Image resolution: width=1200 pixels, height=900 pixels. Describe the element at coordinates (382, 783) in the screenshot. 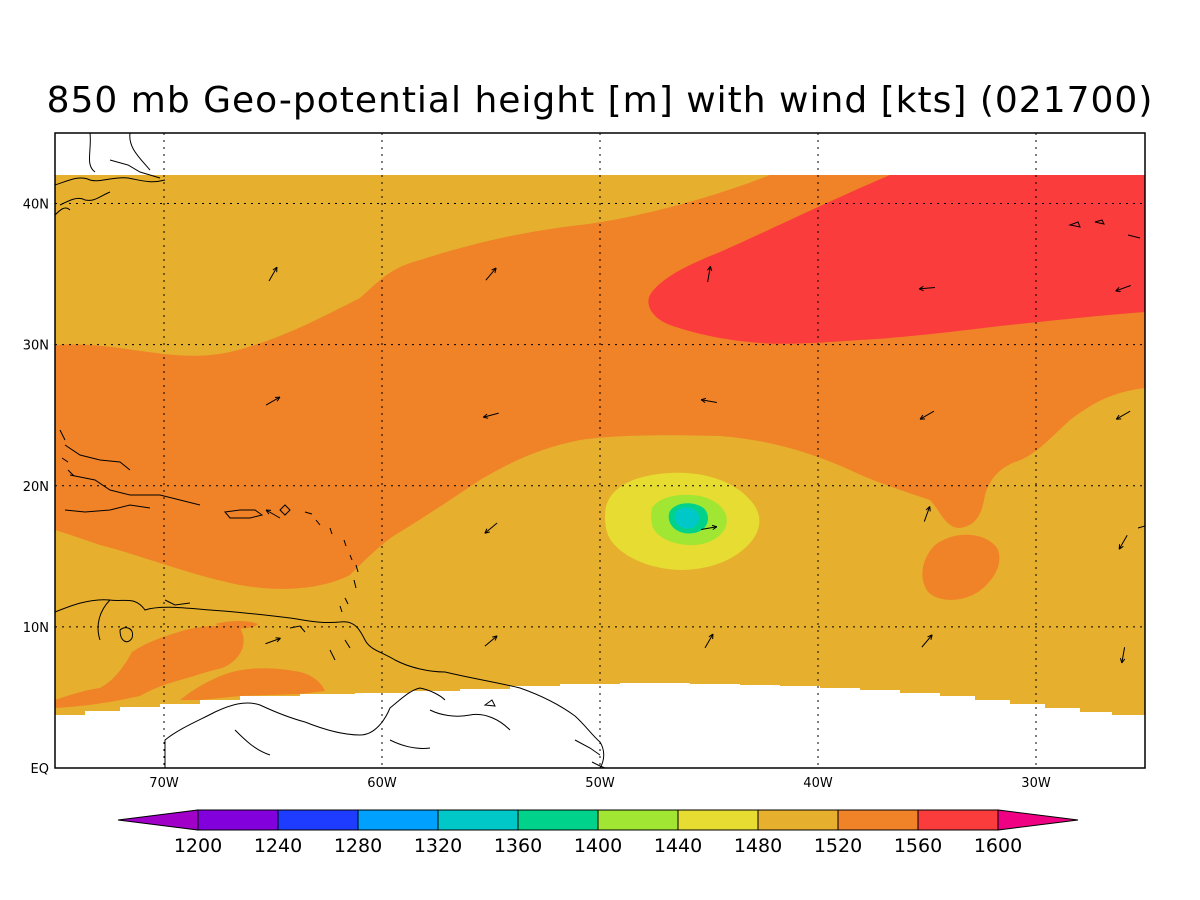

I see `lon-tick-label: 60W` at that location.